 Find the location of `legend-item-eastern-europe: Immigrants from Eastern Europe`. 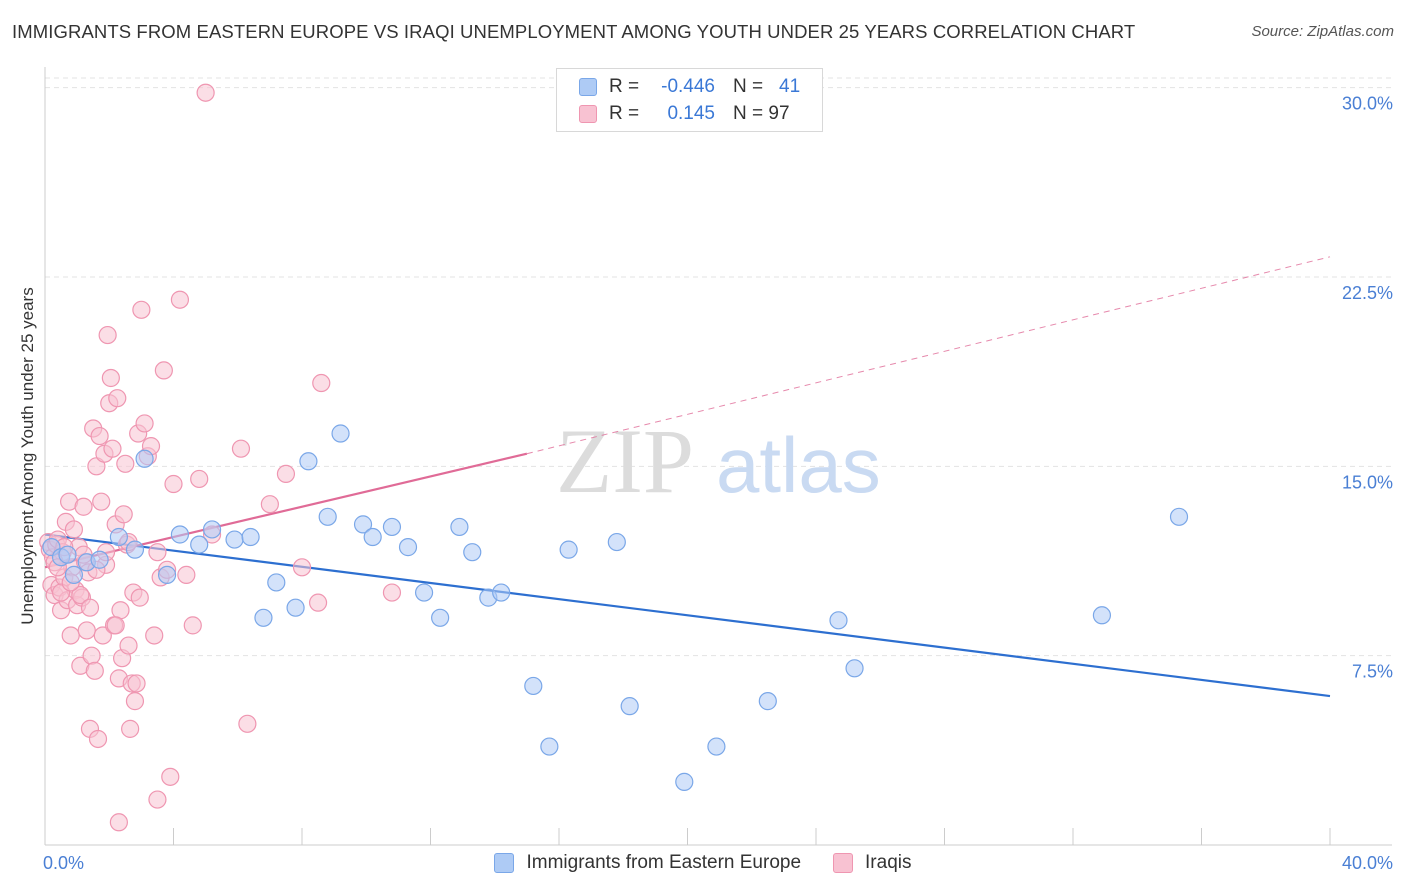

legend-item-eastern-europe: Immigrants from Eastern Europe is located at coordinates (647, 863).